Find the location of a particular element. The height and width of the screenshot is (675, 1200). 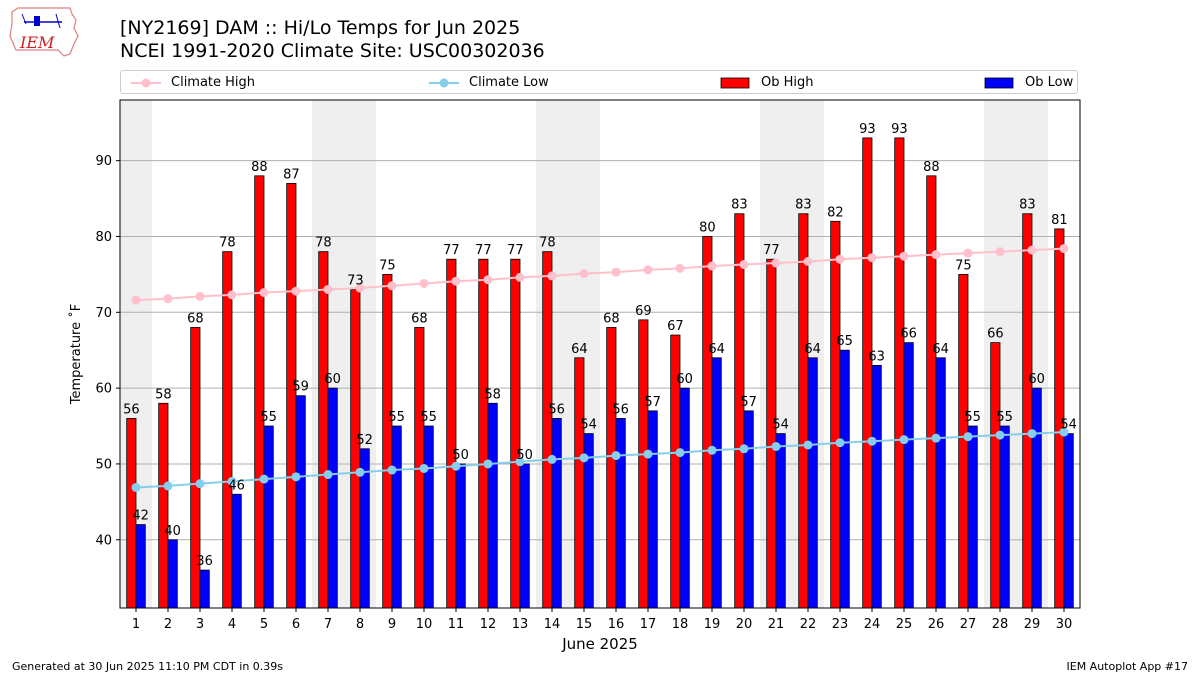

data-label-ob-high: 93 is located at coordinates (899, 129).